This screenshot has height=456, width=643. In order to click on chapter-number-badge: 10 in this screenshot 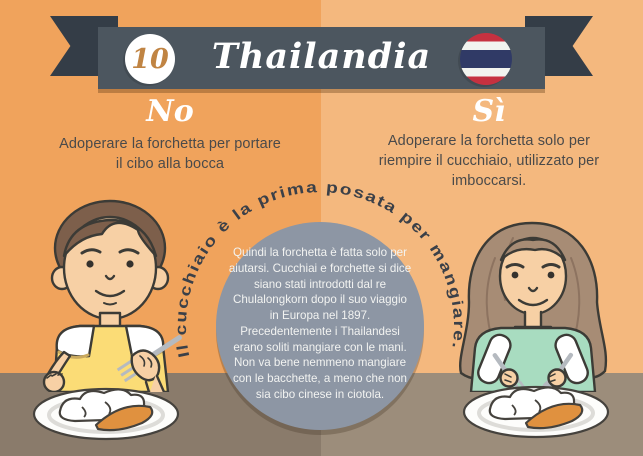, I will do `click(150, 59)`.